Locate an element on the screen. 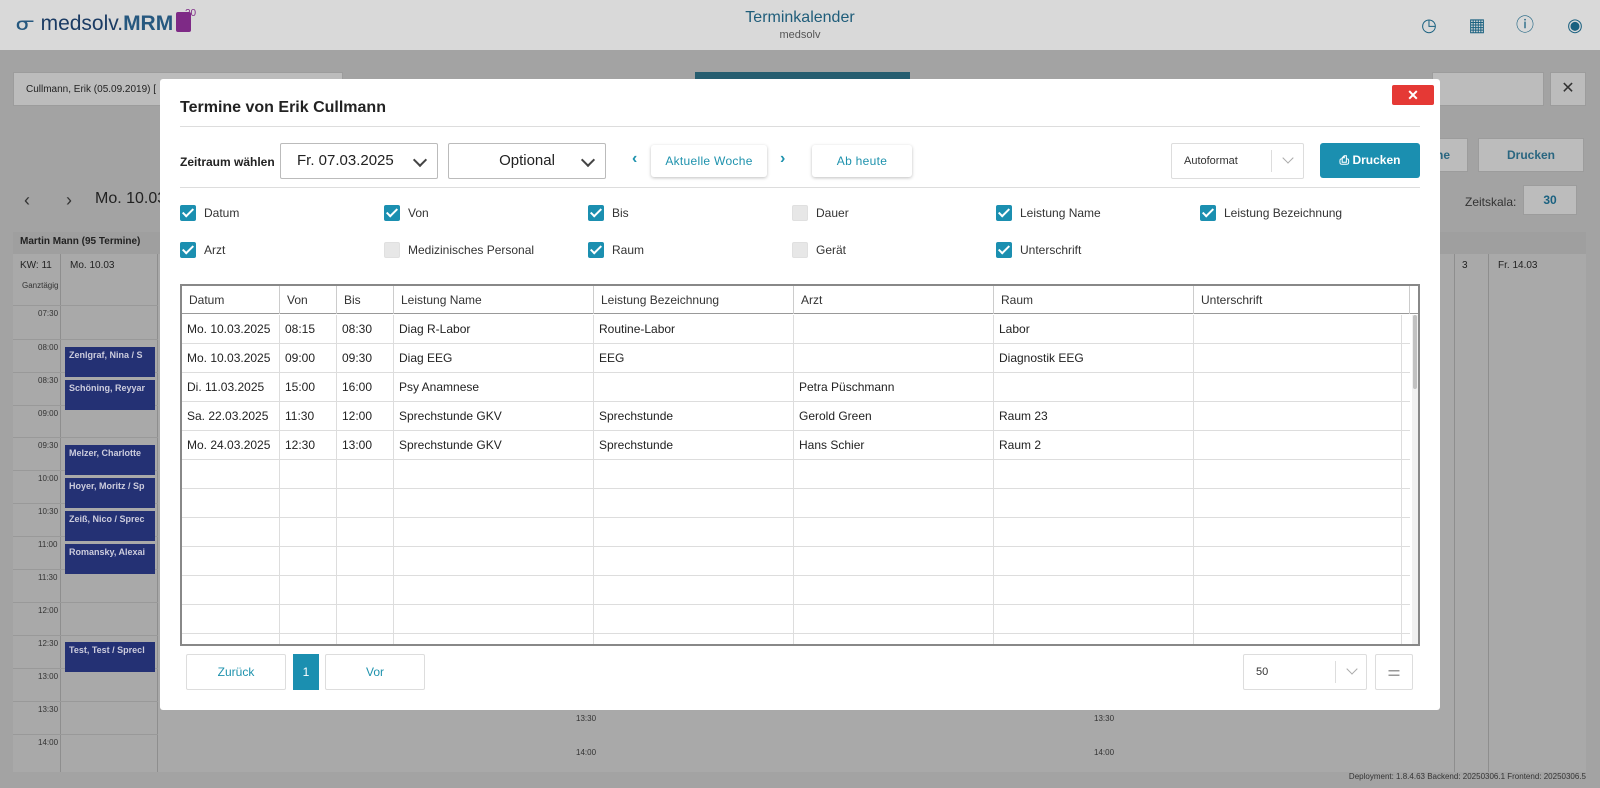 Image resolution: width=1600 pixels, height=788 pixels. prev-day-icon: ‹ is located at coordinates (27, 200).